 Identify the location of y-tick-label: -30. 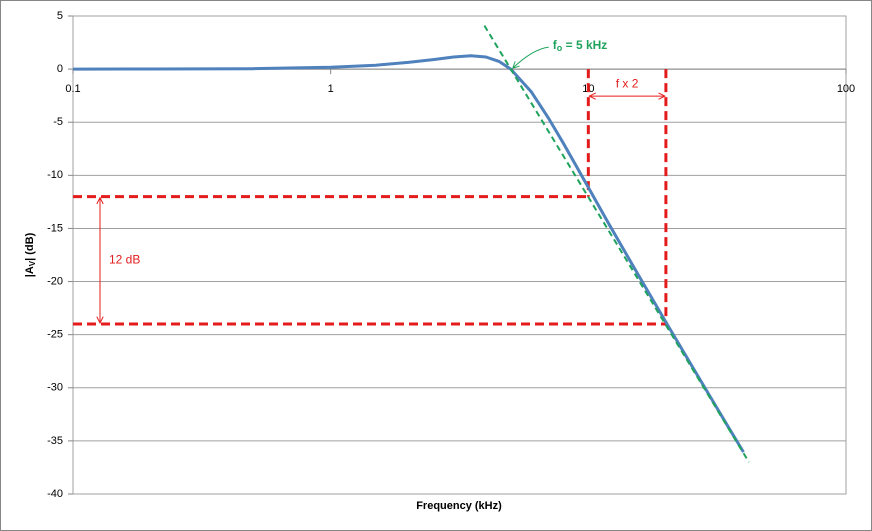
(55, 388).